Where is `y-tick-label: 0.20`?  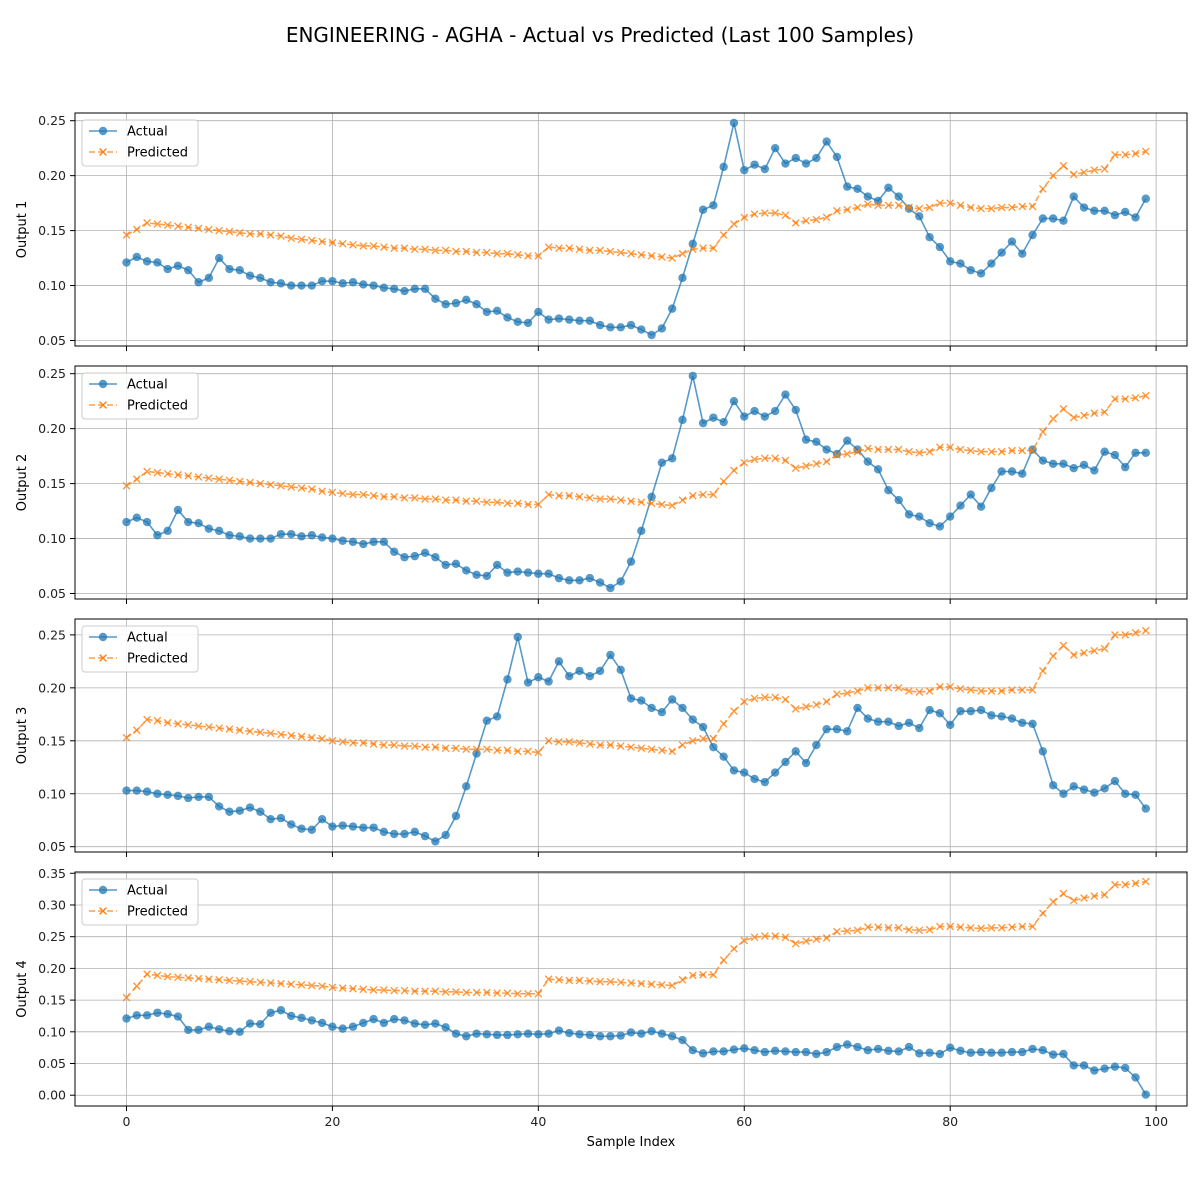 y-tick-label: 0.20 is located at coordinates (52, 175).